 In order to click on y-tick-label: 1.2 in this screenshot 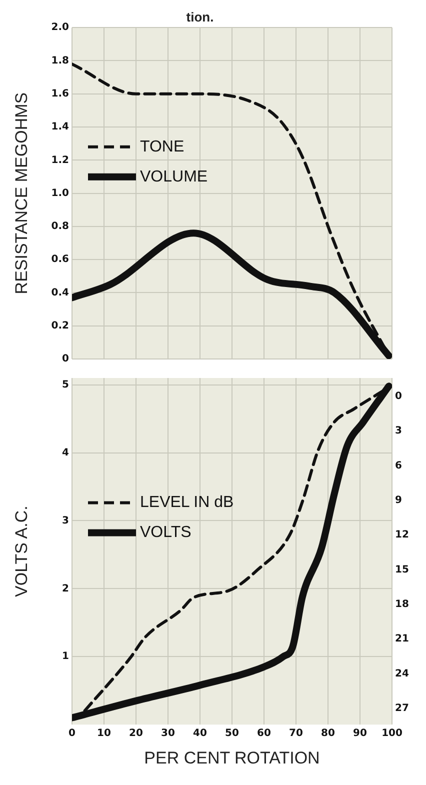, I will do `click(60, 160)`.